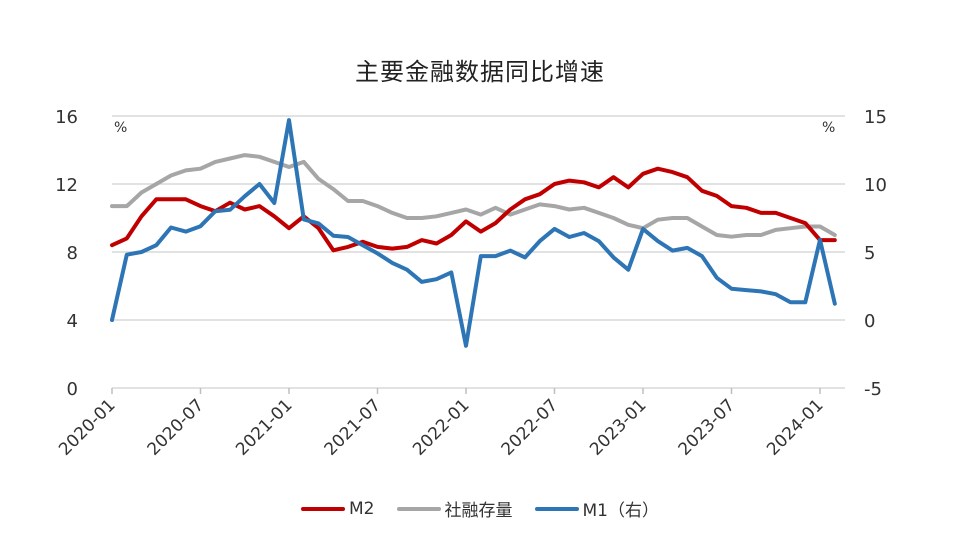 The image size is (960, 551). Describe the element at coordinates (478, 511) in the screenshot. I see `legend-label-tsf: 社融存量` at that location.